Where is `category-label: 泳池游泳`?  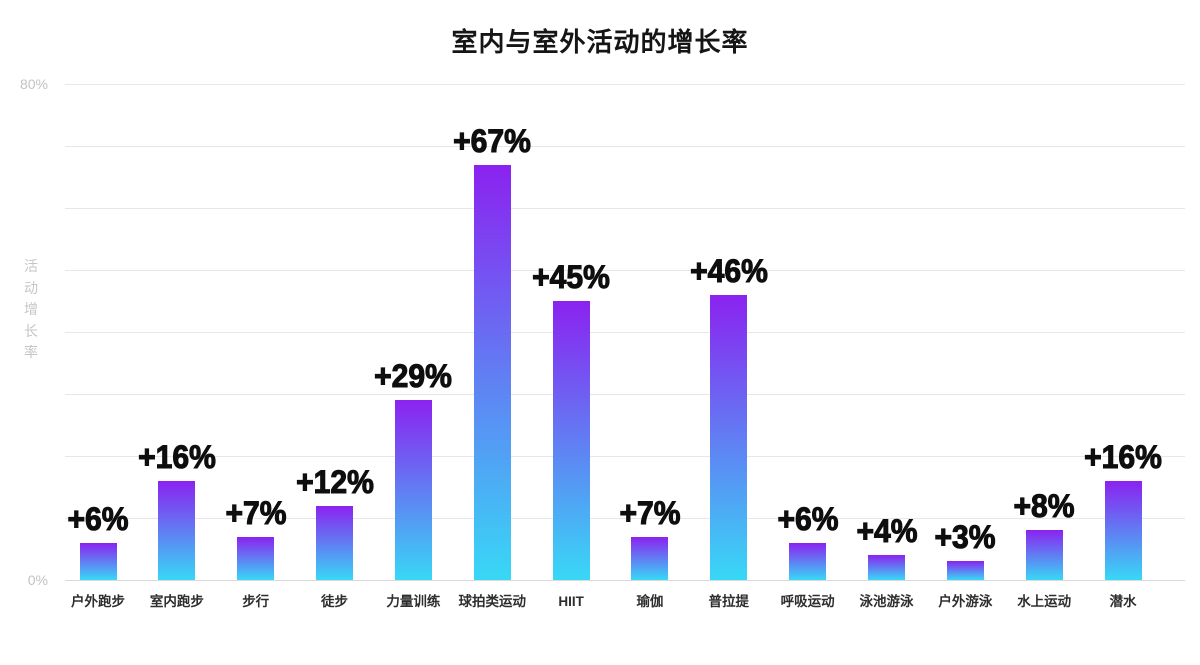 category-label: 泳池游泳 is located at coordinates (886, 601).